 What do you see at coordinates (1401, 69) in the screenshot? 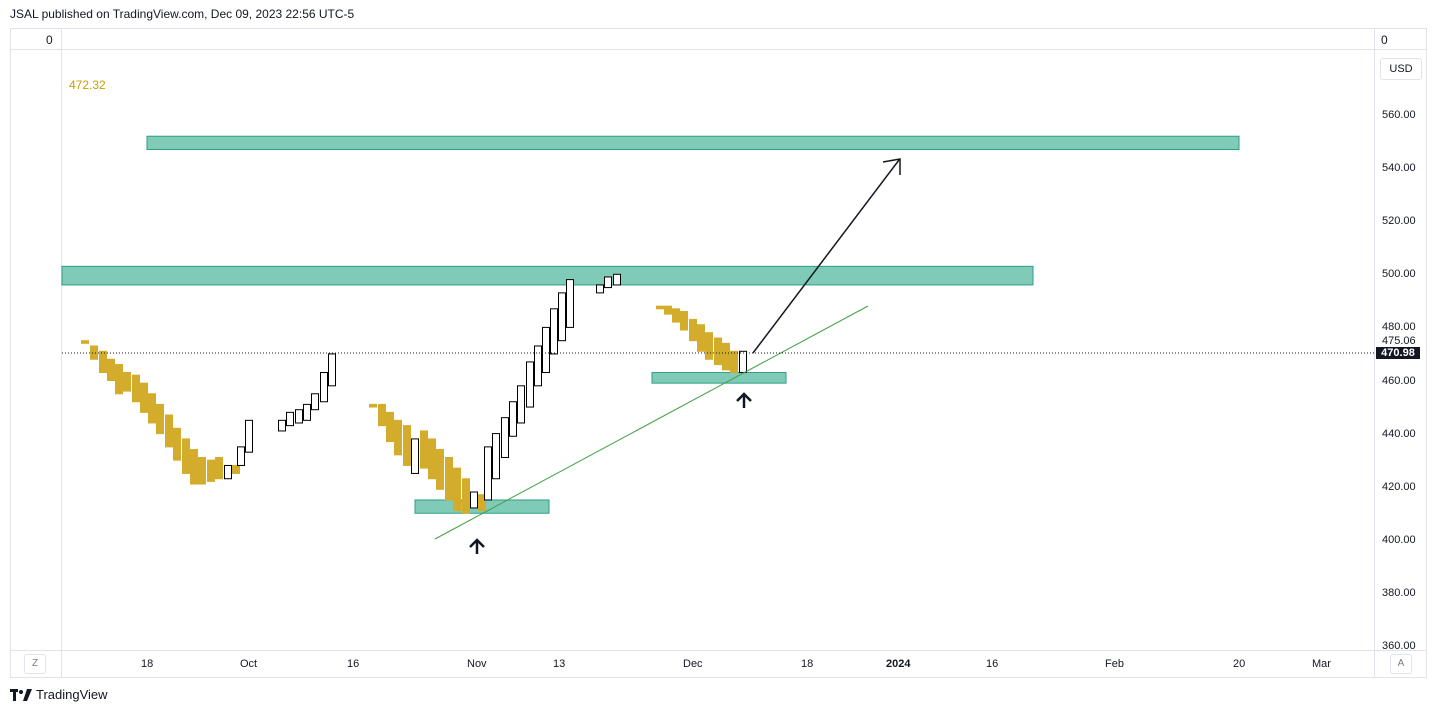
I see `currency-button: USD` at bounding box center [1401, 69].